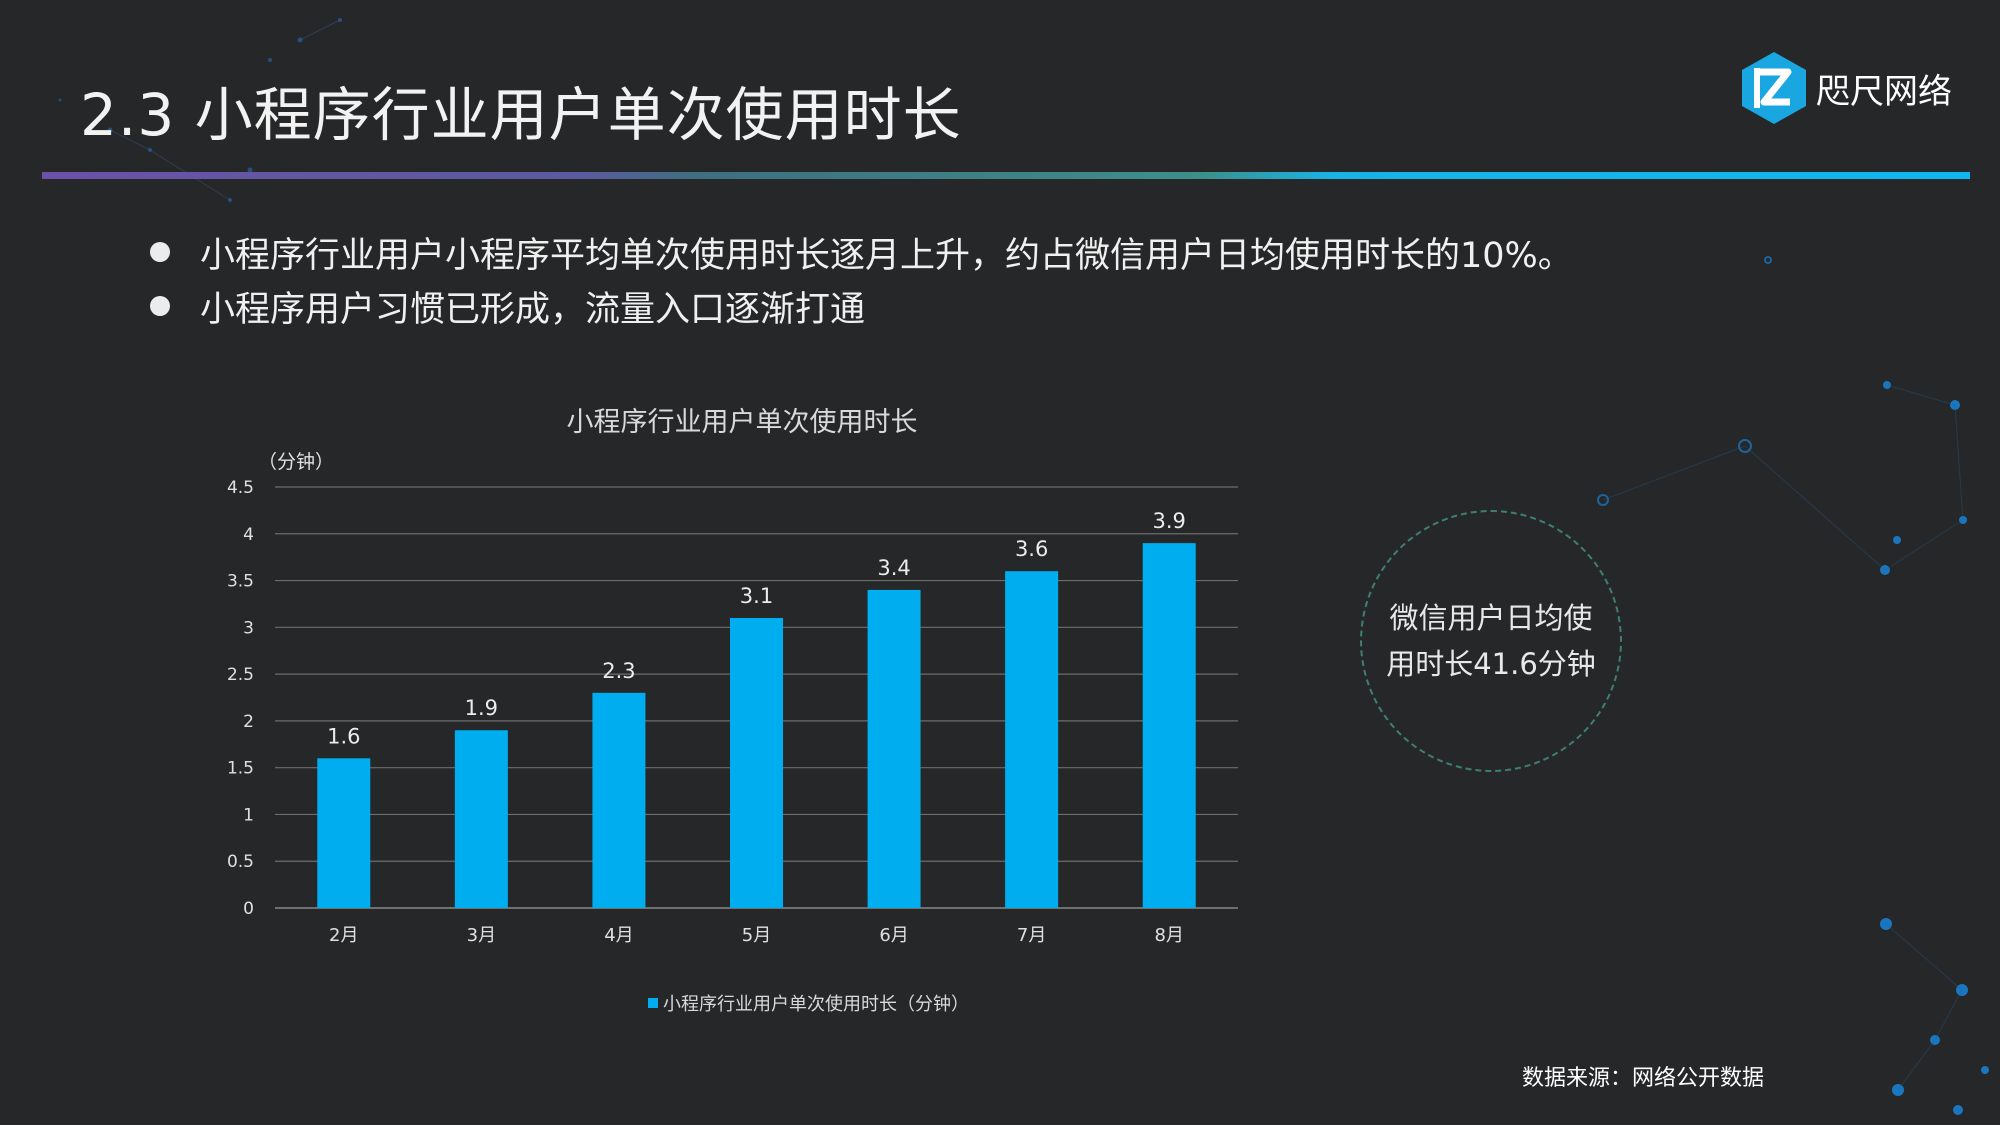 The width and height of the screenshot is (2000, 1125). What do you see at coordinates (1031, 549) in the screenshot?
I see `bar-data-label: 3.6` at bounding box center [1031, 549].